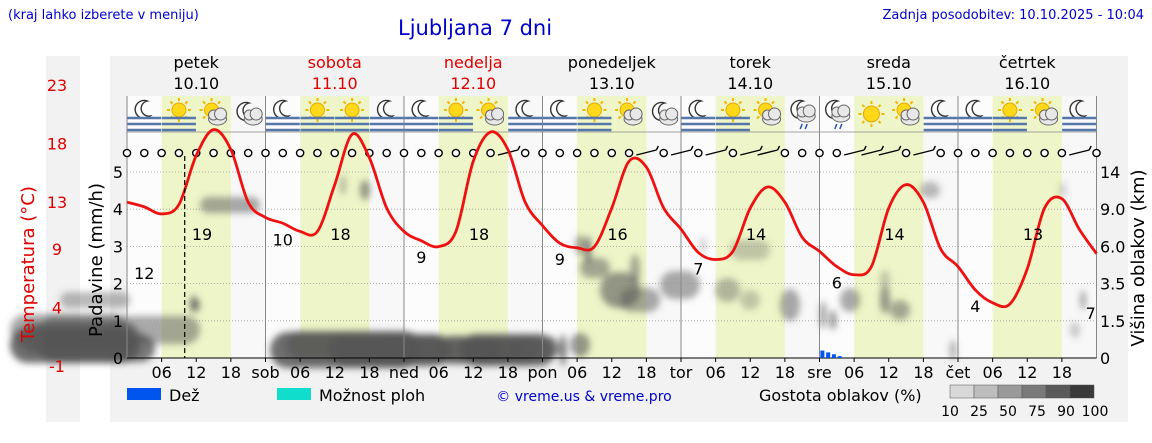  What do you see at coordinates (979, 412) in the screenshot?
I see `cloud-density-tick-label: 25` at bounding box center [979, 412].